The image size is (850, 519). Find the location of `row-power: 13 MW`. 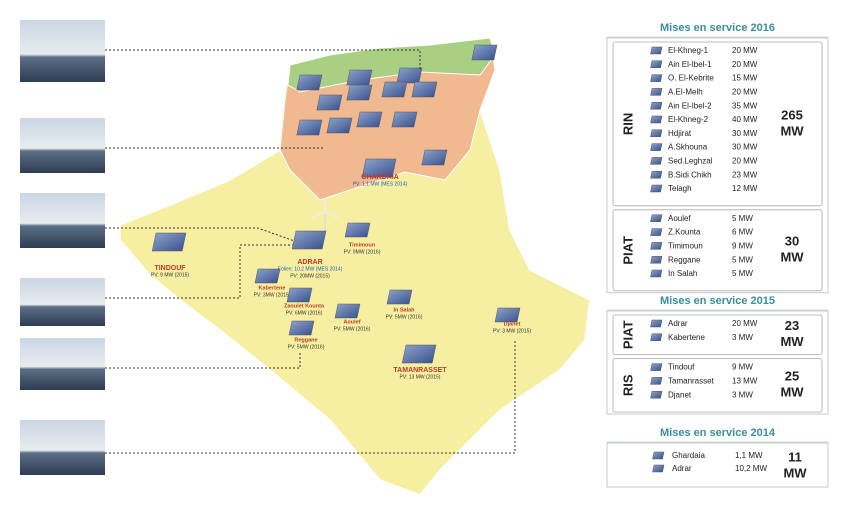

row-power: 13 MW is located at coordinates (745, 381).